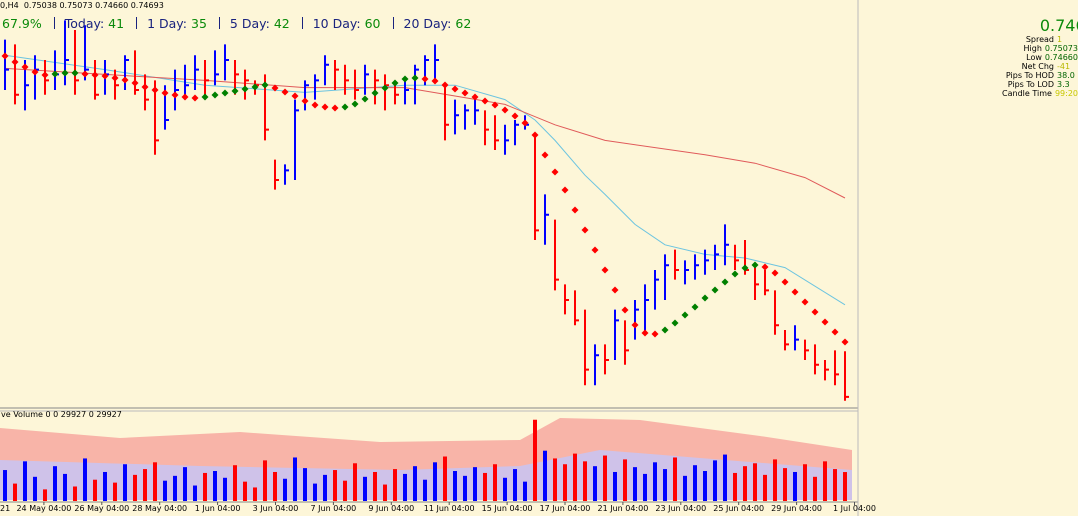 This screenshot has width=1078, height=516. I want to click on x-tick-label: 7 Jun 04:00, so click(334, 508).